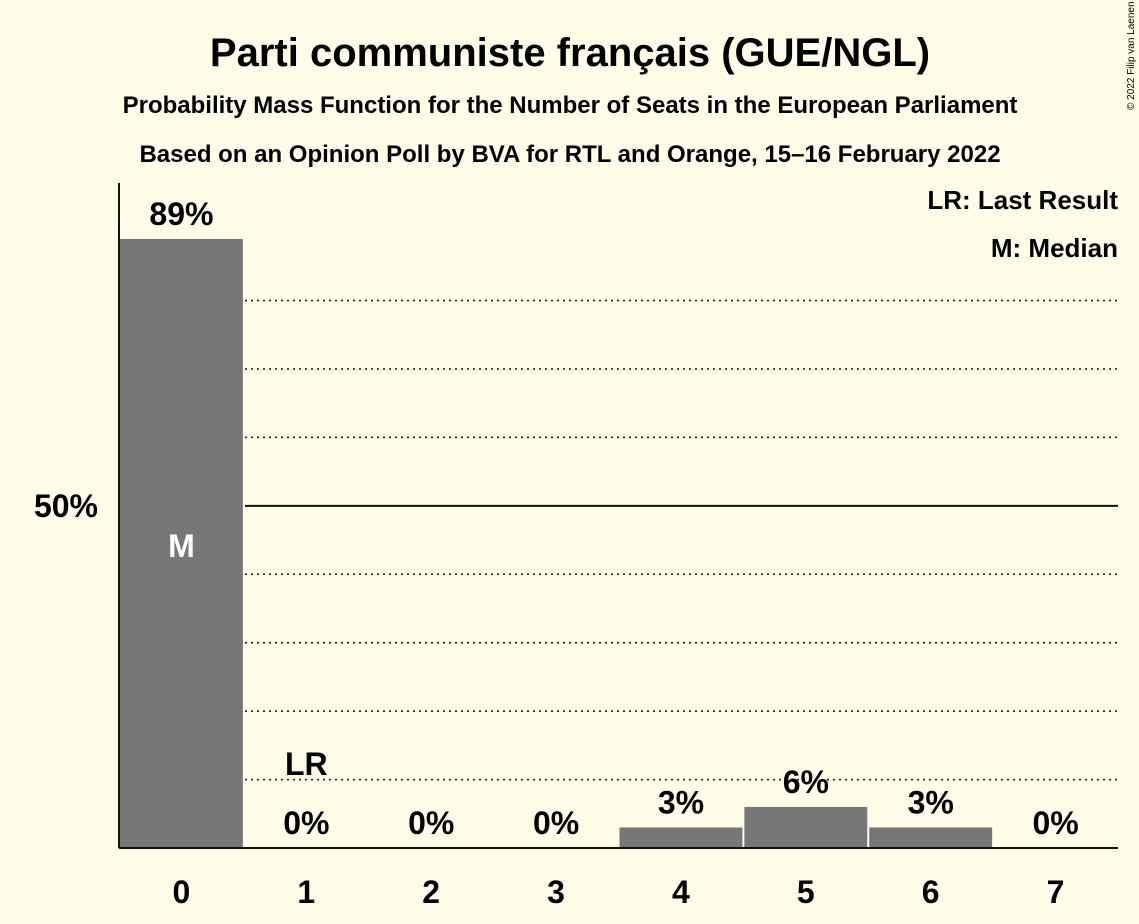 Image resolution: width=1139 pixels, height=924 pixels. Describe the element at coordinates (619, 892) in the screenshot. I see `x-tick-labels: 0 1 2 3 4 5 6 7` at that location.